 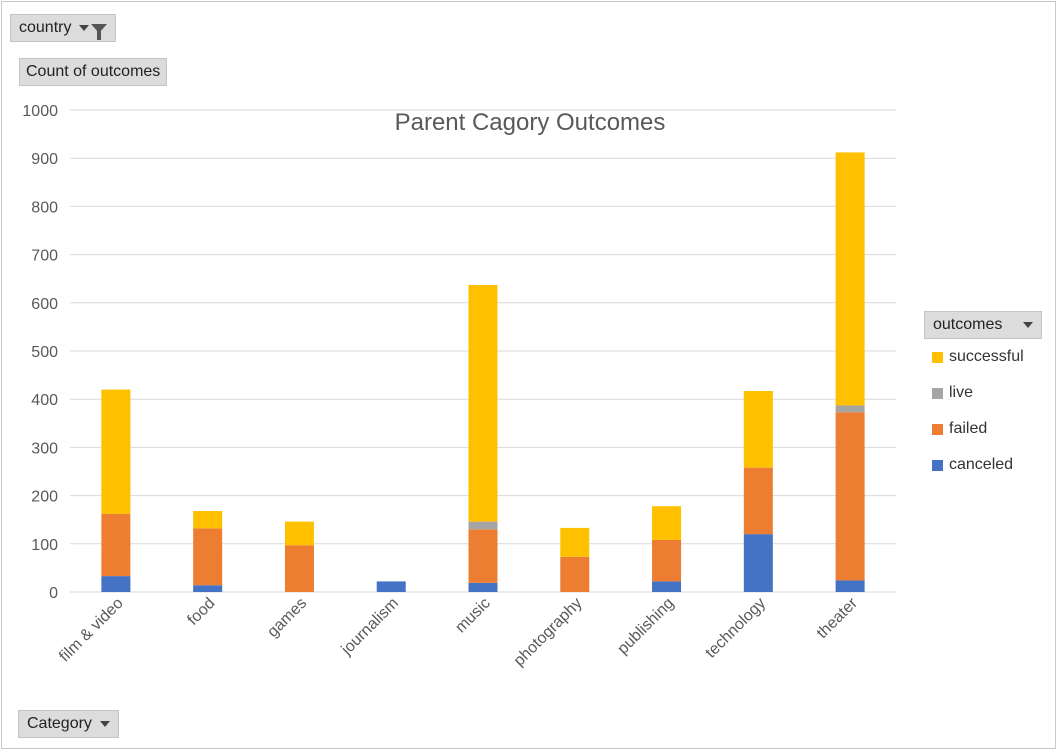 I want to click on country-filter-label: country, so click(x=45, y=27).